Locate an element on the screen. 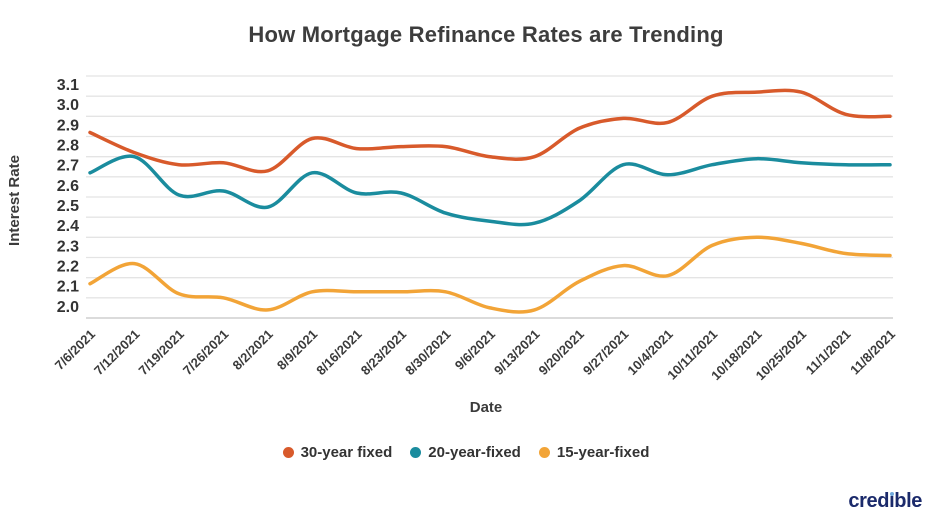 Image resolution: width=932 pixels, height=524 pixels. y-tick-label: 2.2 is located at coordinates (68, 267).